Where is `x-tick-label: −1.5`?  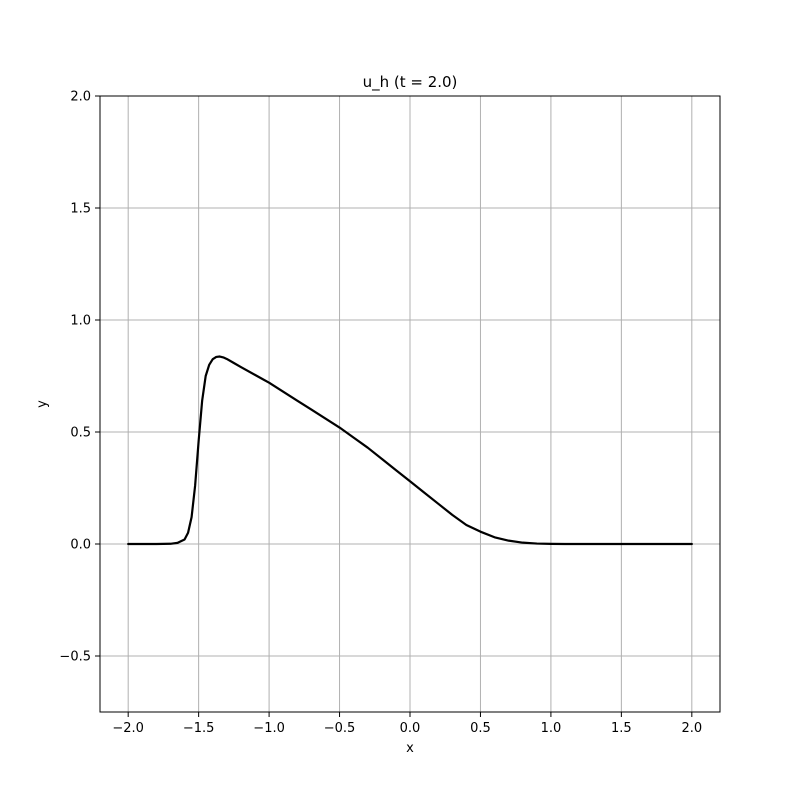
x-tick-label: −1.5 is located at coordinates (199, 728).